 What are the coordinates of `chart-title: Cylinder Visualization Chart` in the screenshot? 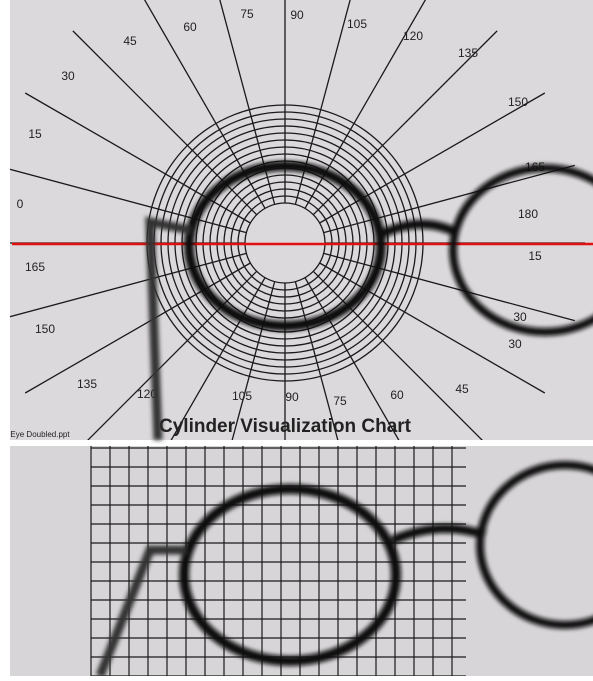 It's located at (285, 426).